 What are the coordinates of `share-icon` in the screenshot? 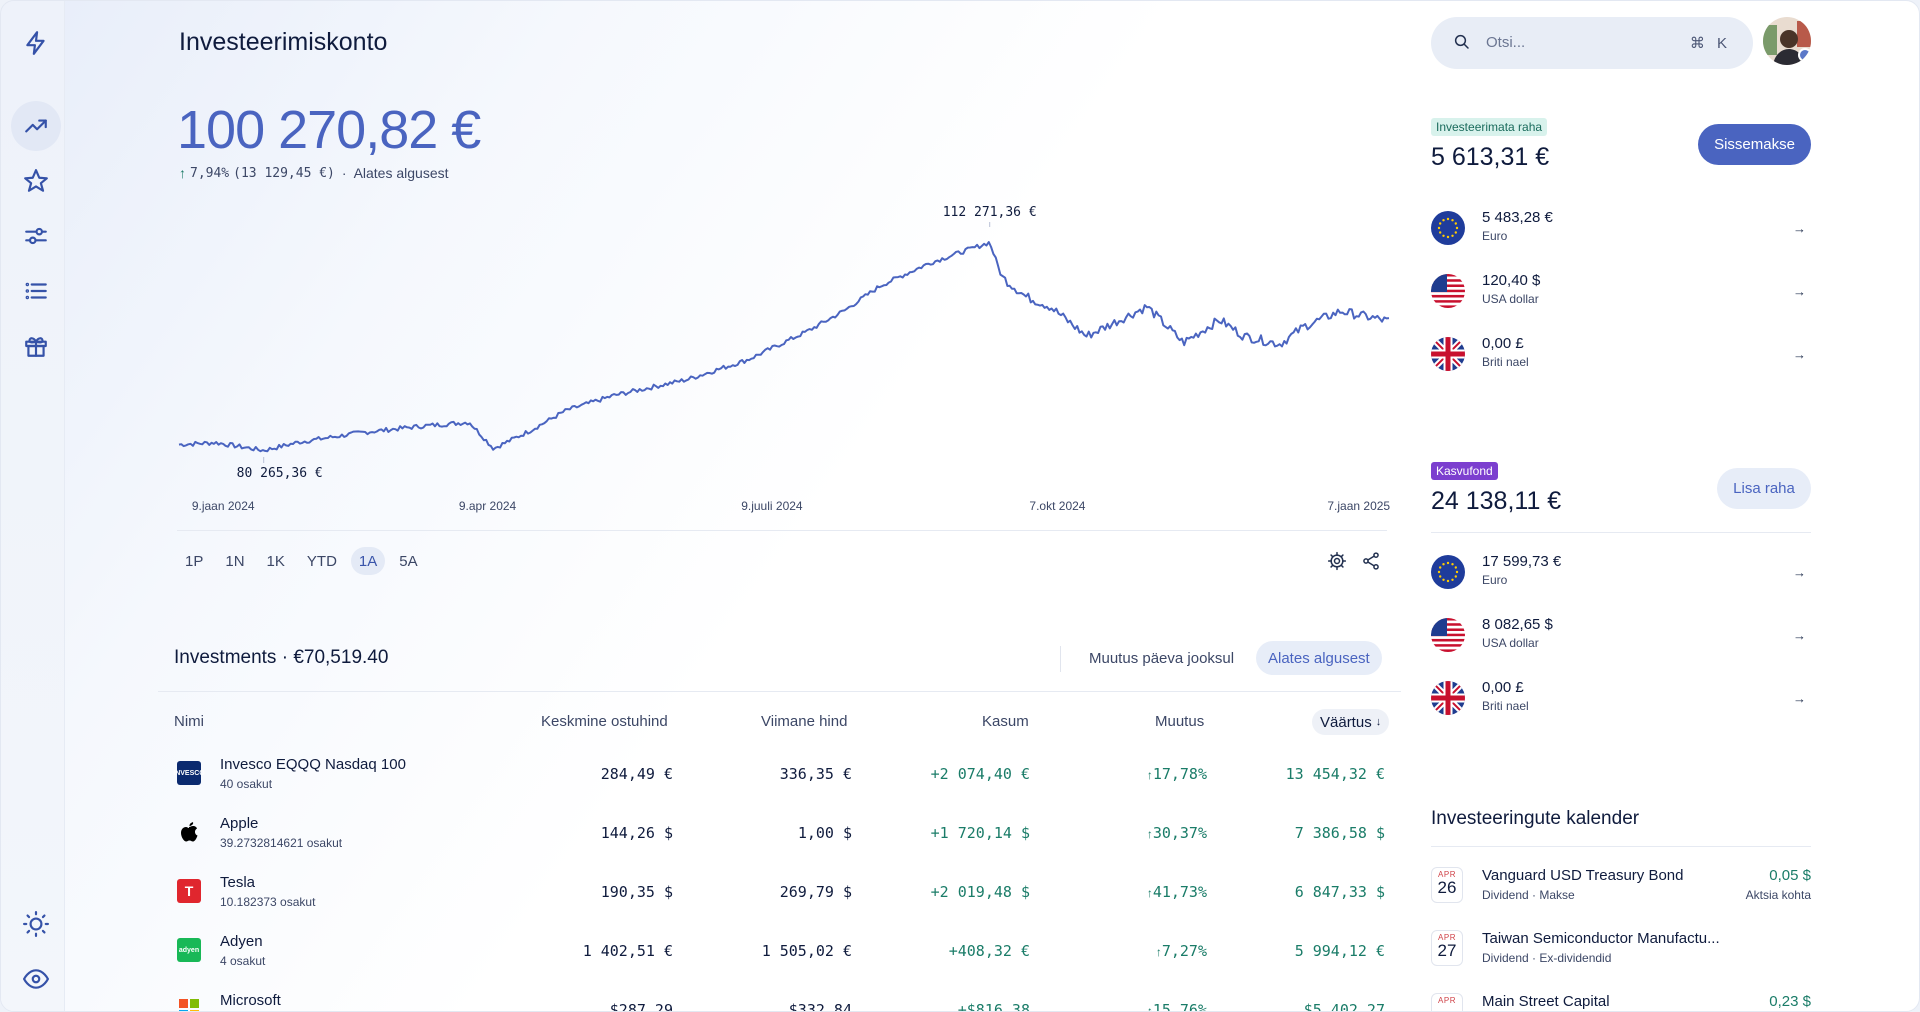 It's located at (1371, 561).